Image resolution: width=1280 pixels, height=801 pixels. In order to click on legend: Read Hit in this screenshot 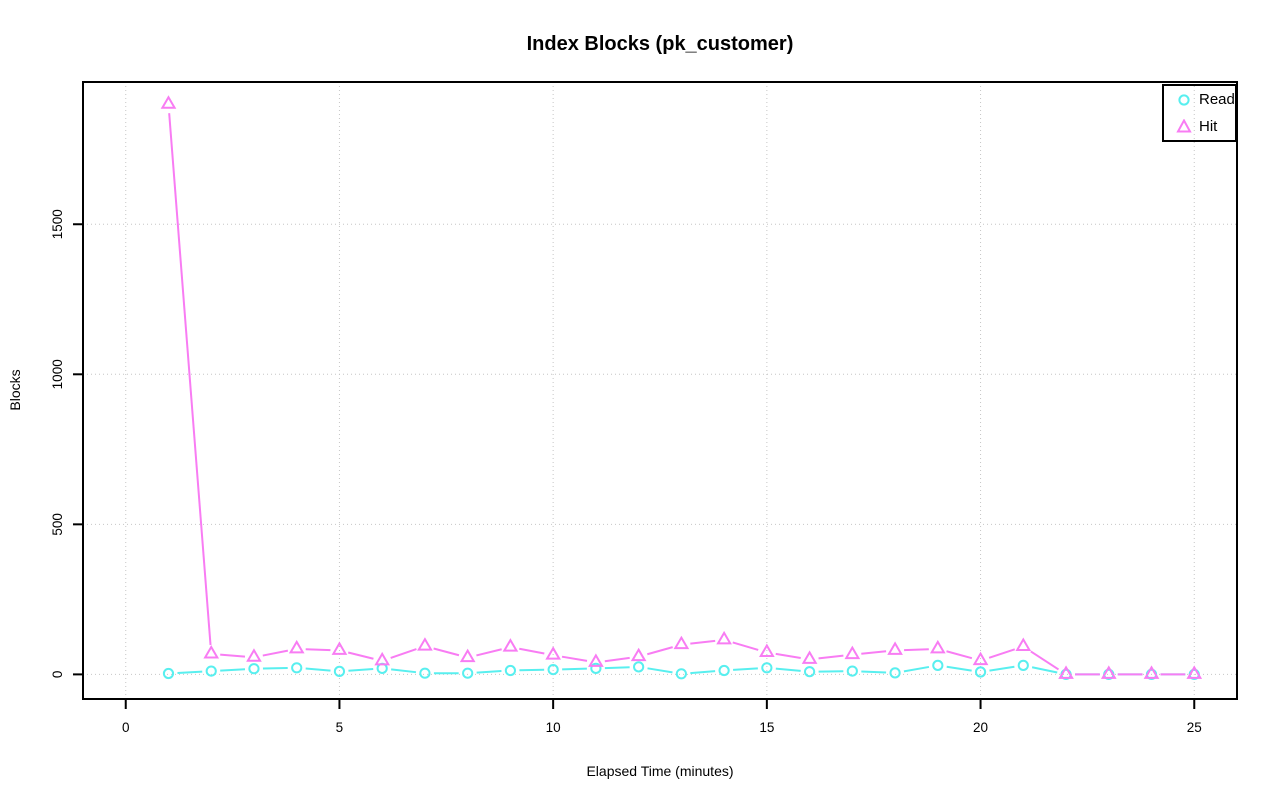, I will do `click(1199, 113)`.